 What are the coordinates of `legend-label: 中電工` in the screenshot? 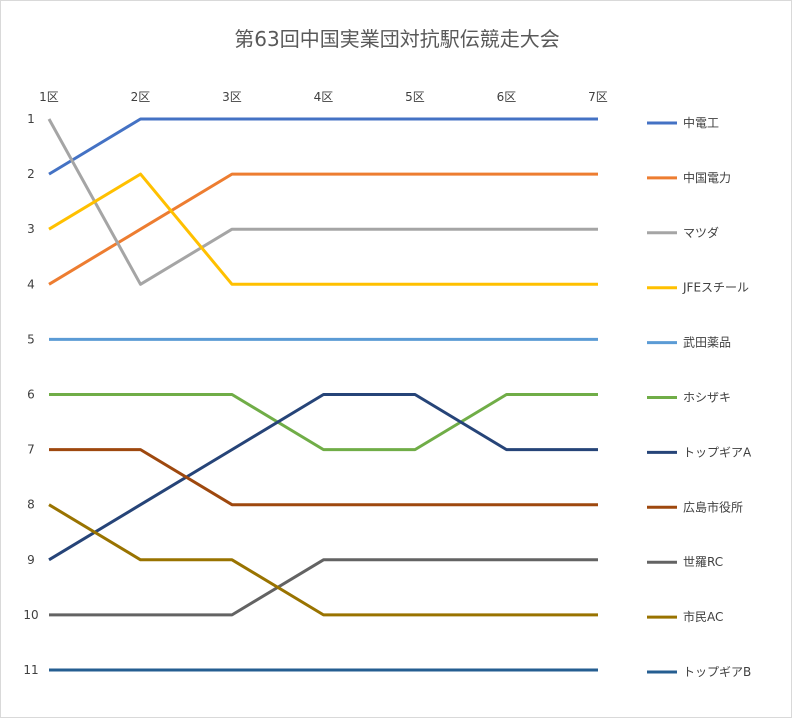 It's located at (701, 122).